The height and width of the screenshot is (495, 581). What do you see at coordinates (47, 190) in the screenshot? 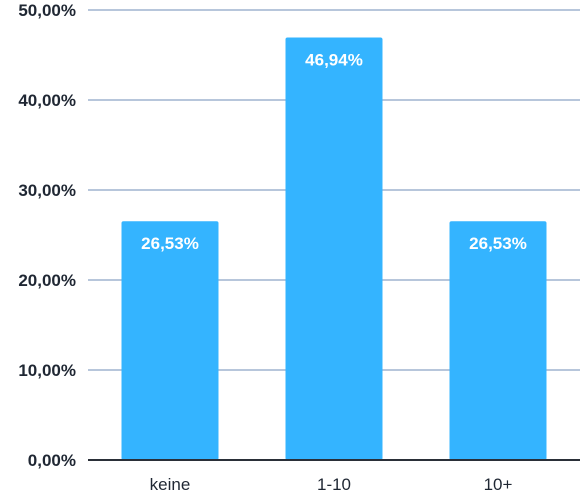
I see `y-tick-label: 30,00%` at bounding box center [47, 190].